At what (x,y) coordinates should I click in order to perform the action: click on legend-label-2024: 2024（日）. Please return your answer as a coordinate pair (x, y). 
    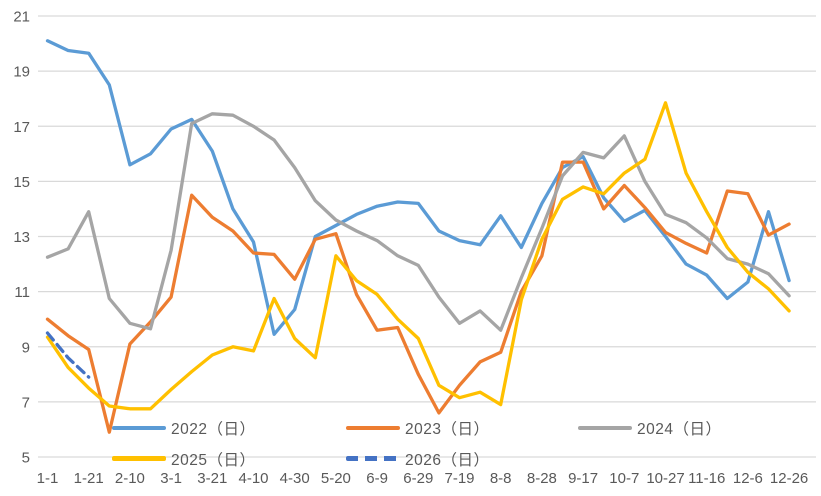
    Looking at the image, I should click on (679, 429).